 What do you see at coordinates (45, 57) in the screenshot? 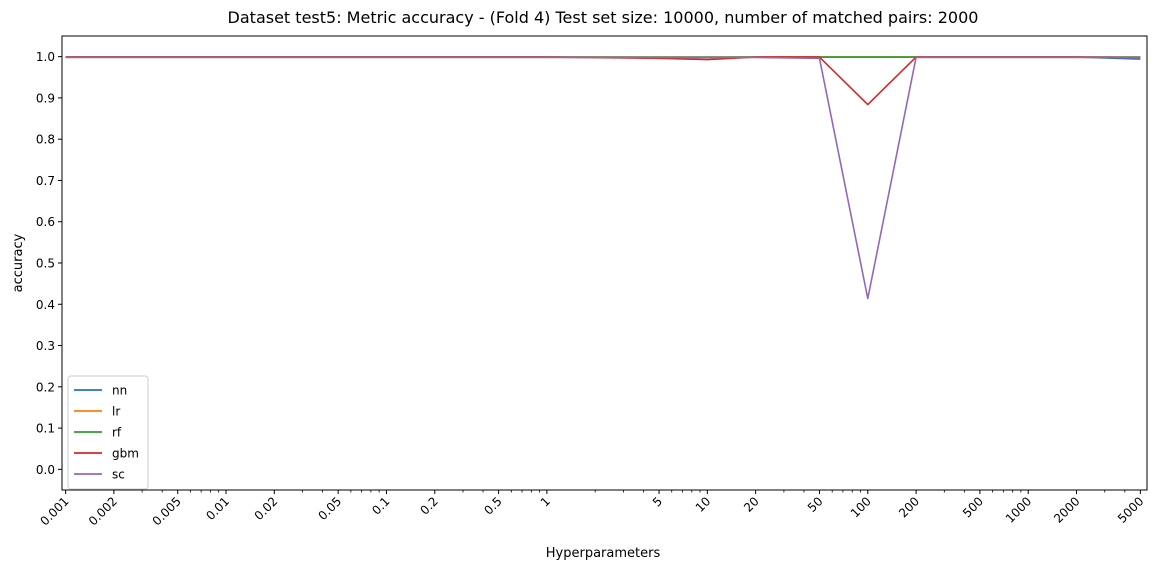
I see `y-tick-label: 1.0` at bounding box center [45, 57].